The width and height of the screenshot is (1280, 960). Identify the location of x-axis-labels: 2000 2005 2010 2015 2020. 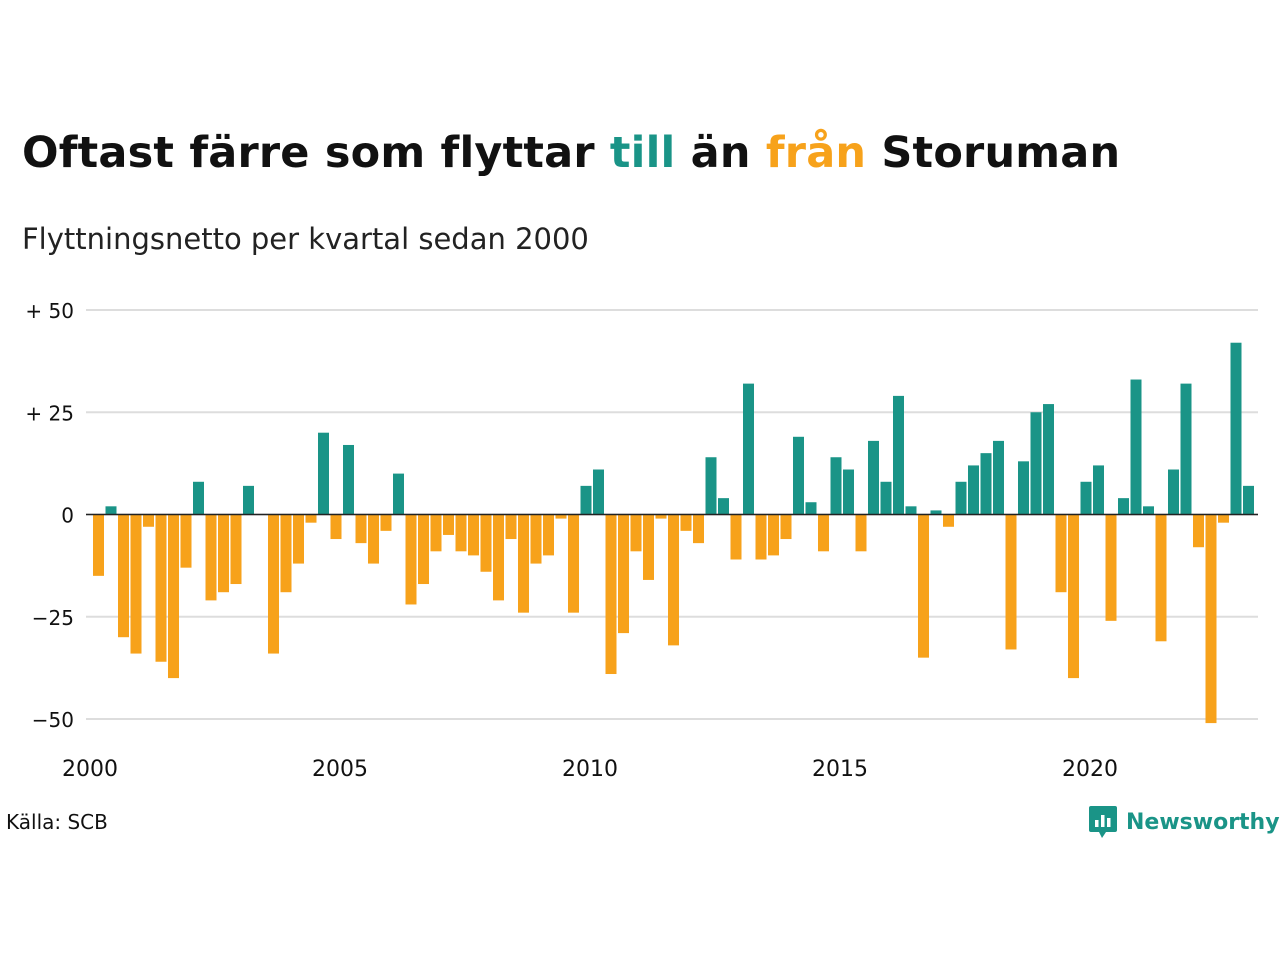
(590, 769).